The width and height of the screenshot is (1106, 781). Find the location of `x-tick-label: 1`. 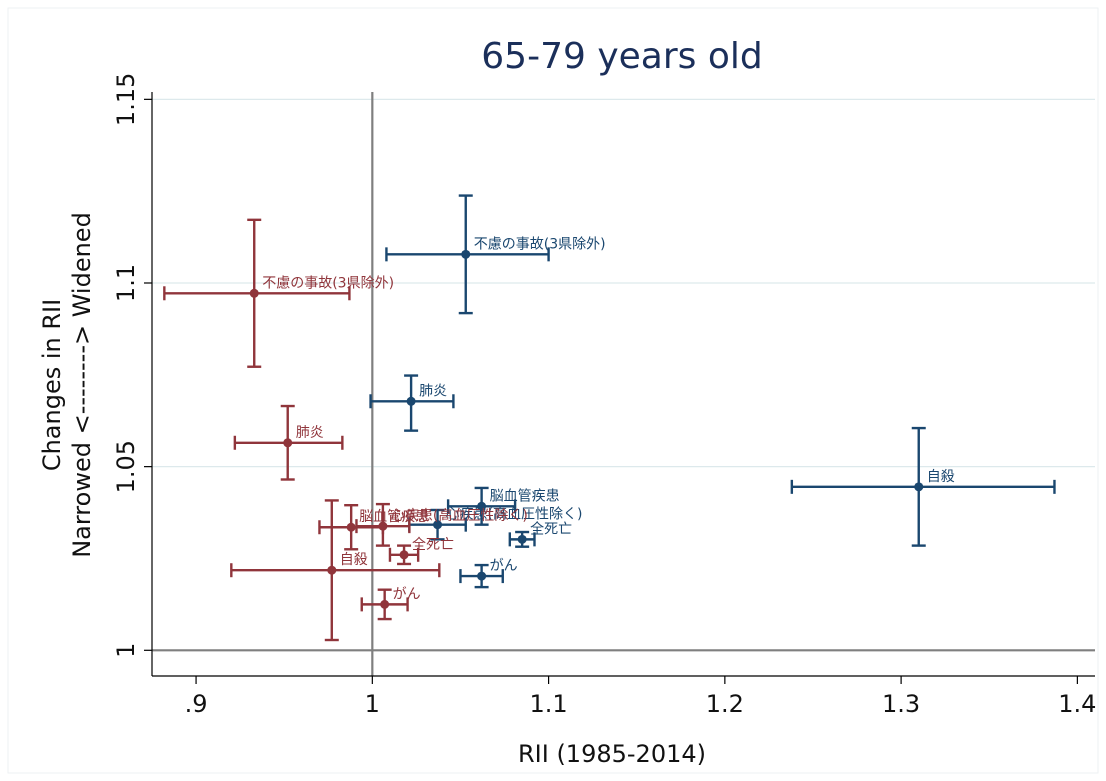

x-tick-label: 1 is located at coordinates (372, 704).